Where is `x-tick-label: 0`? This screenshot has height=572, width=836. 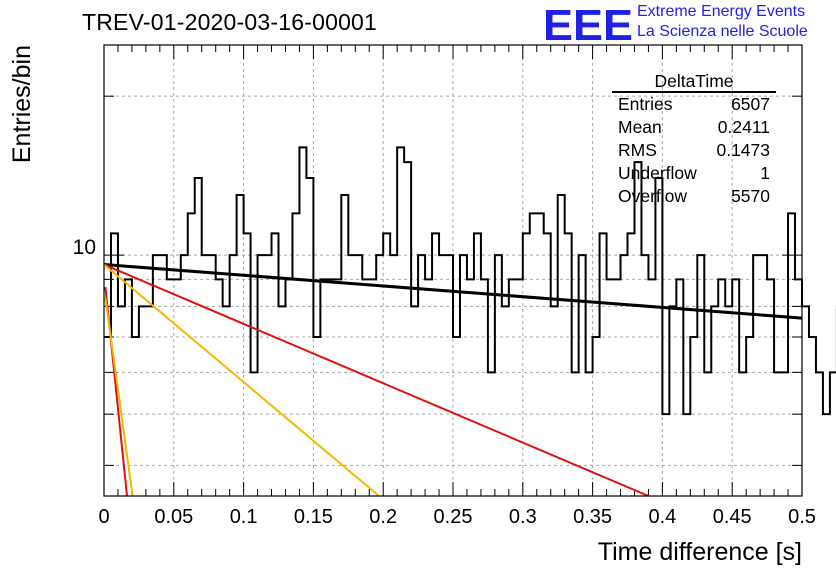
x-tick-label: 0 is located at coordinates (103, 517).